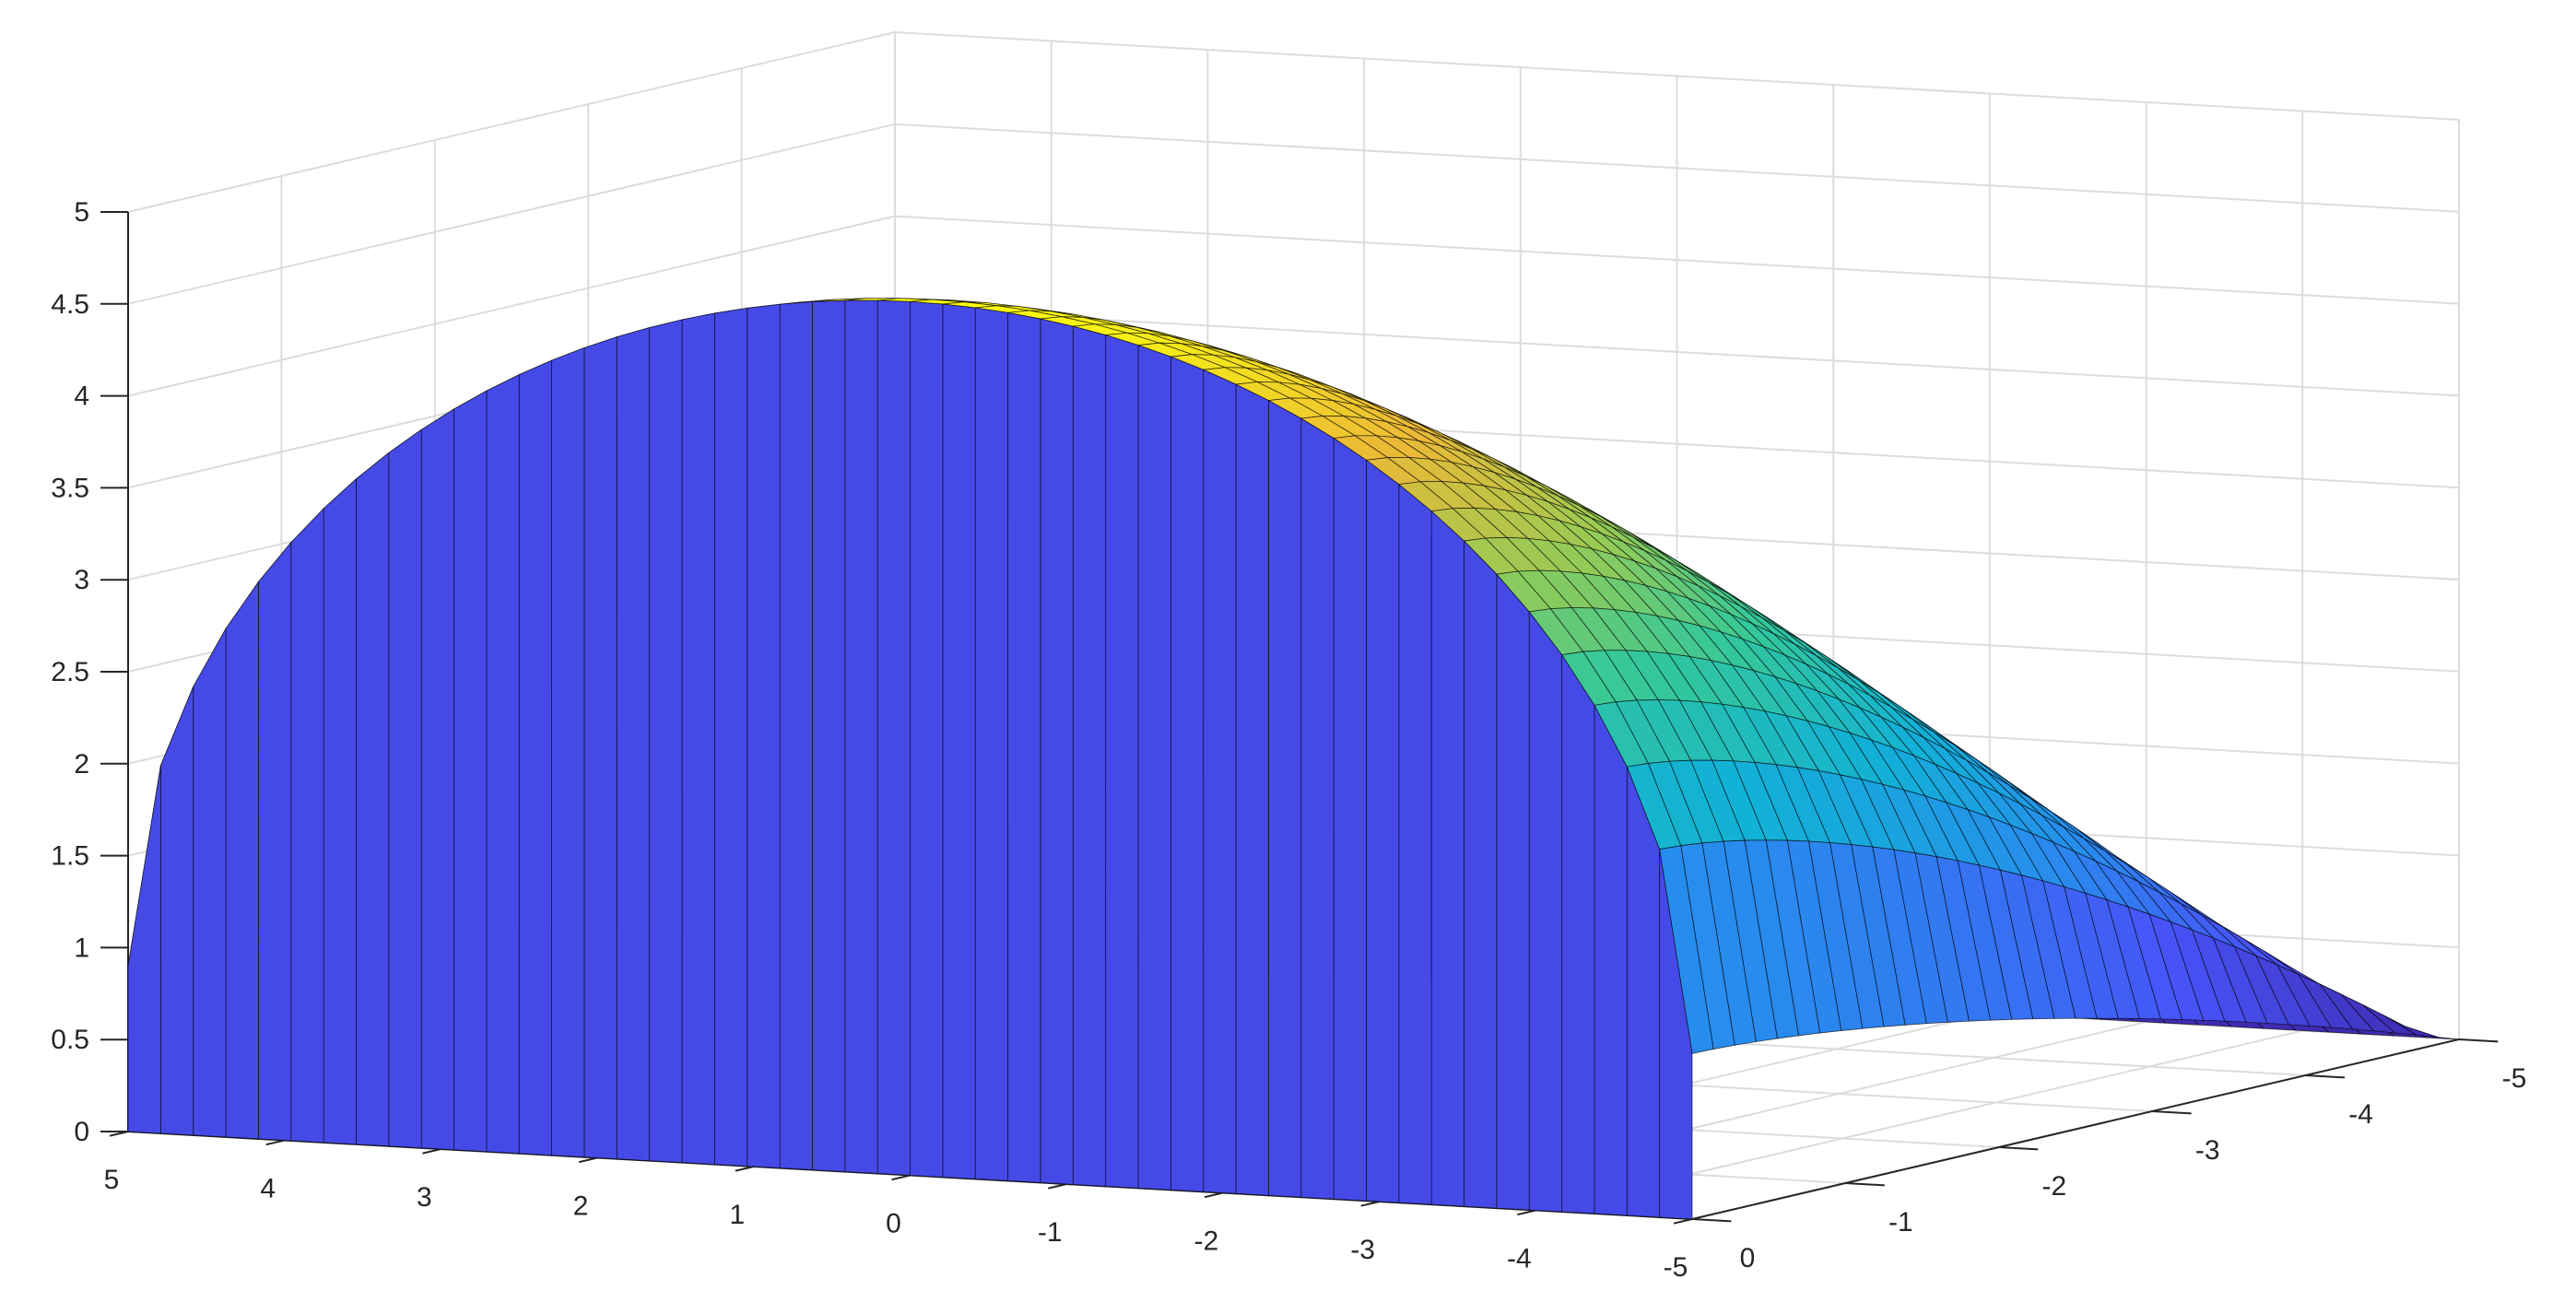 The width and height of the screenshot is (2576, 1302). I want to click on x-tick-label: 3, so click(424, 1197).